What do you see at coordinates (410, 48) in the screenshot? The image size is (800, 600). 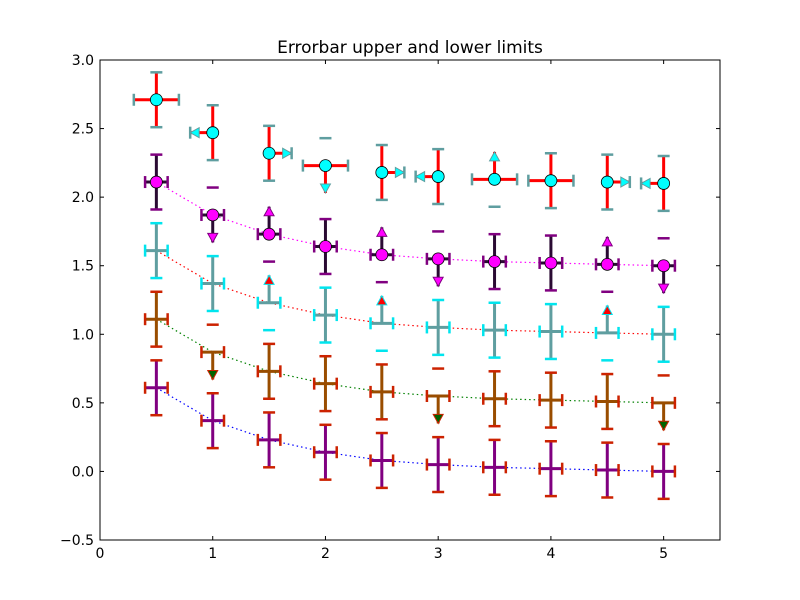 I see `chart-title: Errorbar upper and lower limits` at bounding box center [410, 48].